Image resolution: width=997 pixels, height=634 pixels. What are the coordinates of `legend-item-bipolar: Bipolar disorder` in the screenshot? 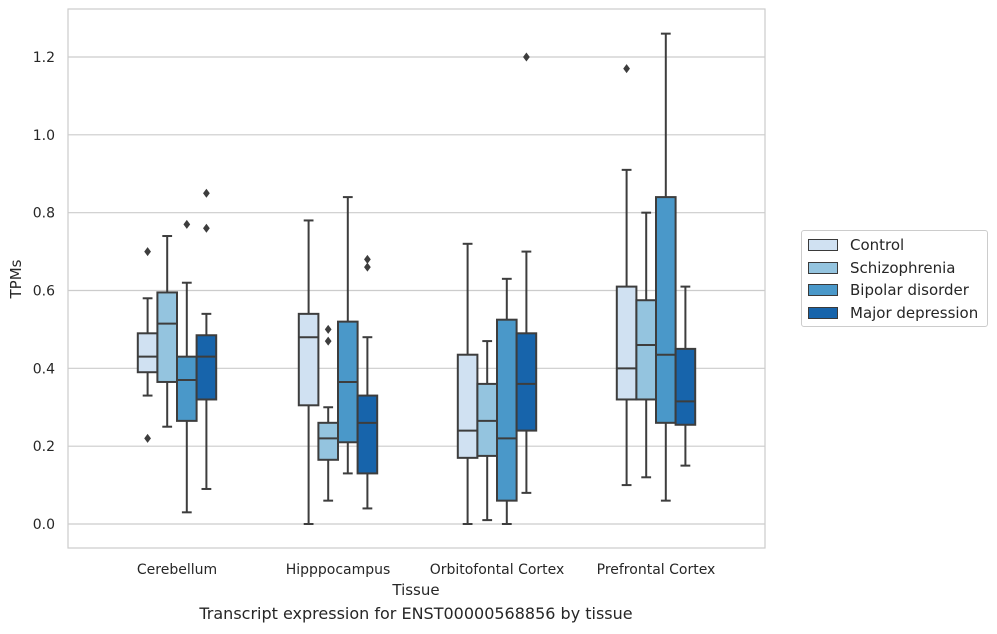 It's located at (888, 290).